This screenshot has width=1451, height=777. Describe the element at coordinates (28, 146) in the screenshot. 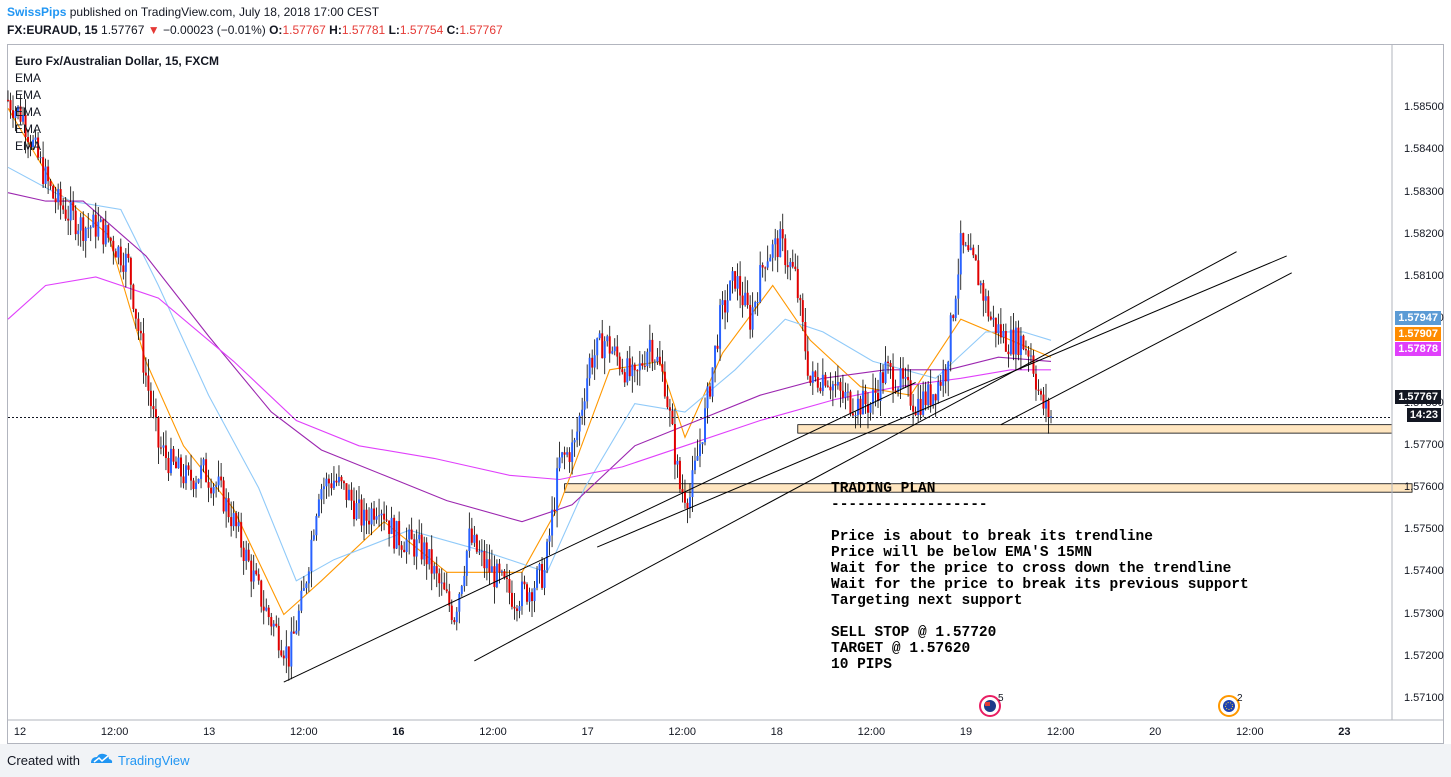

I see `legend-ema-5: EMA` at that location.